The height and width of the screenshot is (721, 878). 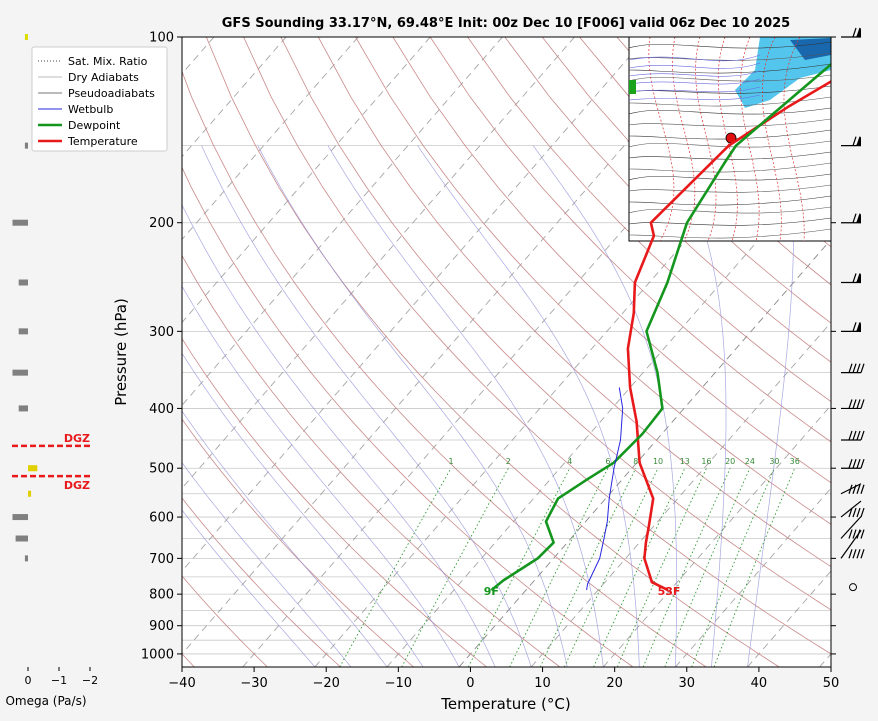 What do you see at coordinates (795, 461) in the screenshot?
I see `mix-ratio-label: 36` at bounding box center [795, 461].